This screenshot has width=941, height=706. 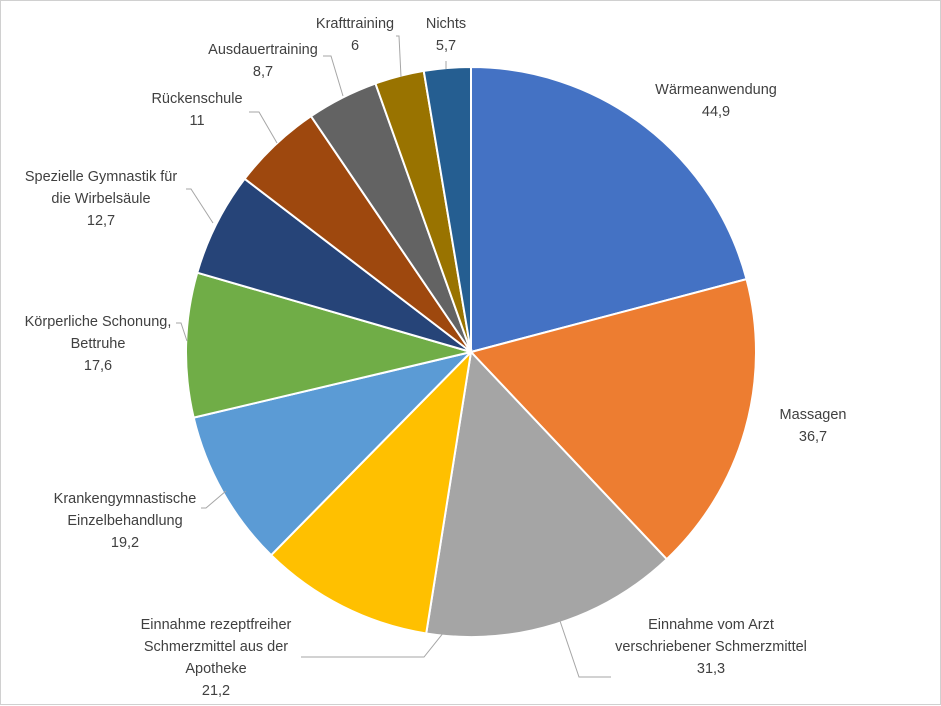 I want to click on slice-value-label: 19,2, so click(x=125, y=543).